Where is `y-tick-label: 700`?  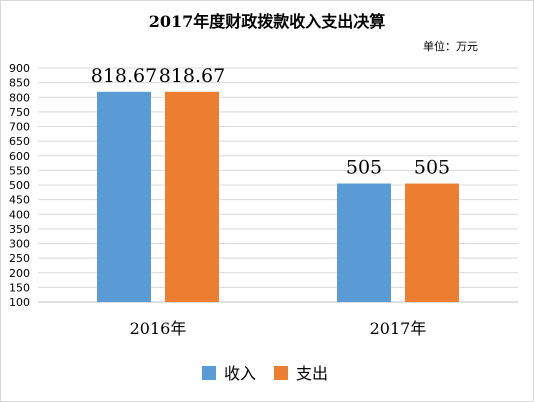 y-tick-label: 700 is located at coordinates (19, 127).